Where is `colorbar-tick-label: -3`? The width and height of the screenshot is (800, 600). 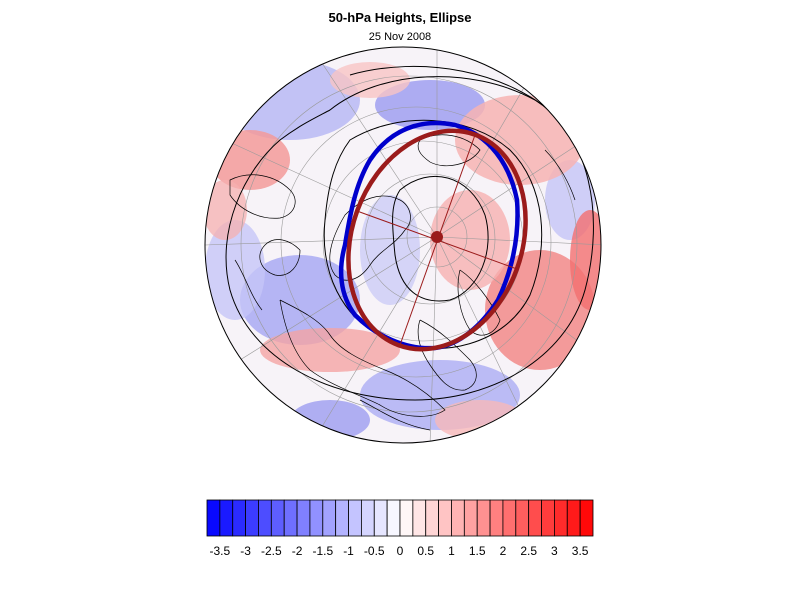
colorbar-tick-label: -3 is located at coordinates (245, 551).